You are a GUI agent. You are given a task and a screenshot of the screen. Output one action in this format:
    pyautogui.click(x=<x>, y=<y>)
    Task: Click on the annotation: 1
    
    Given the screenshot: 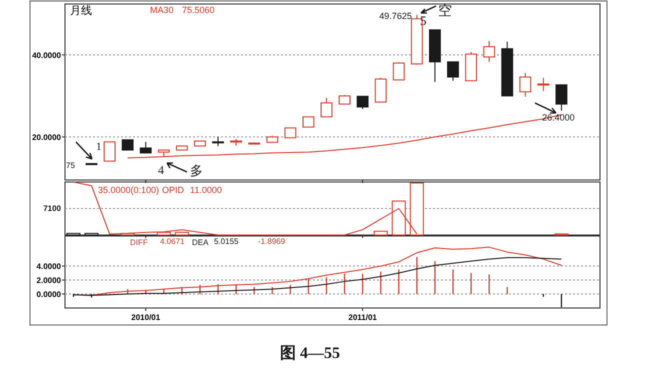 What is the action you would take?
    pyautogui.click(x=99, y=147)
    